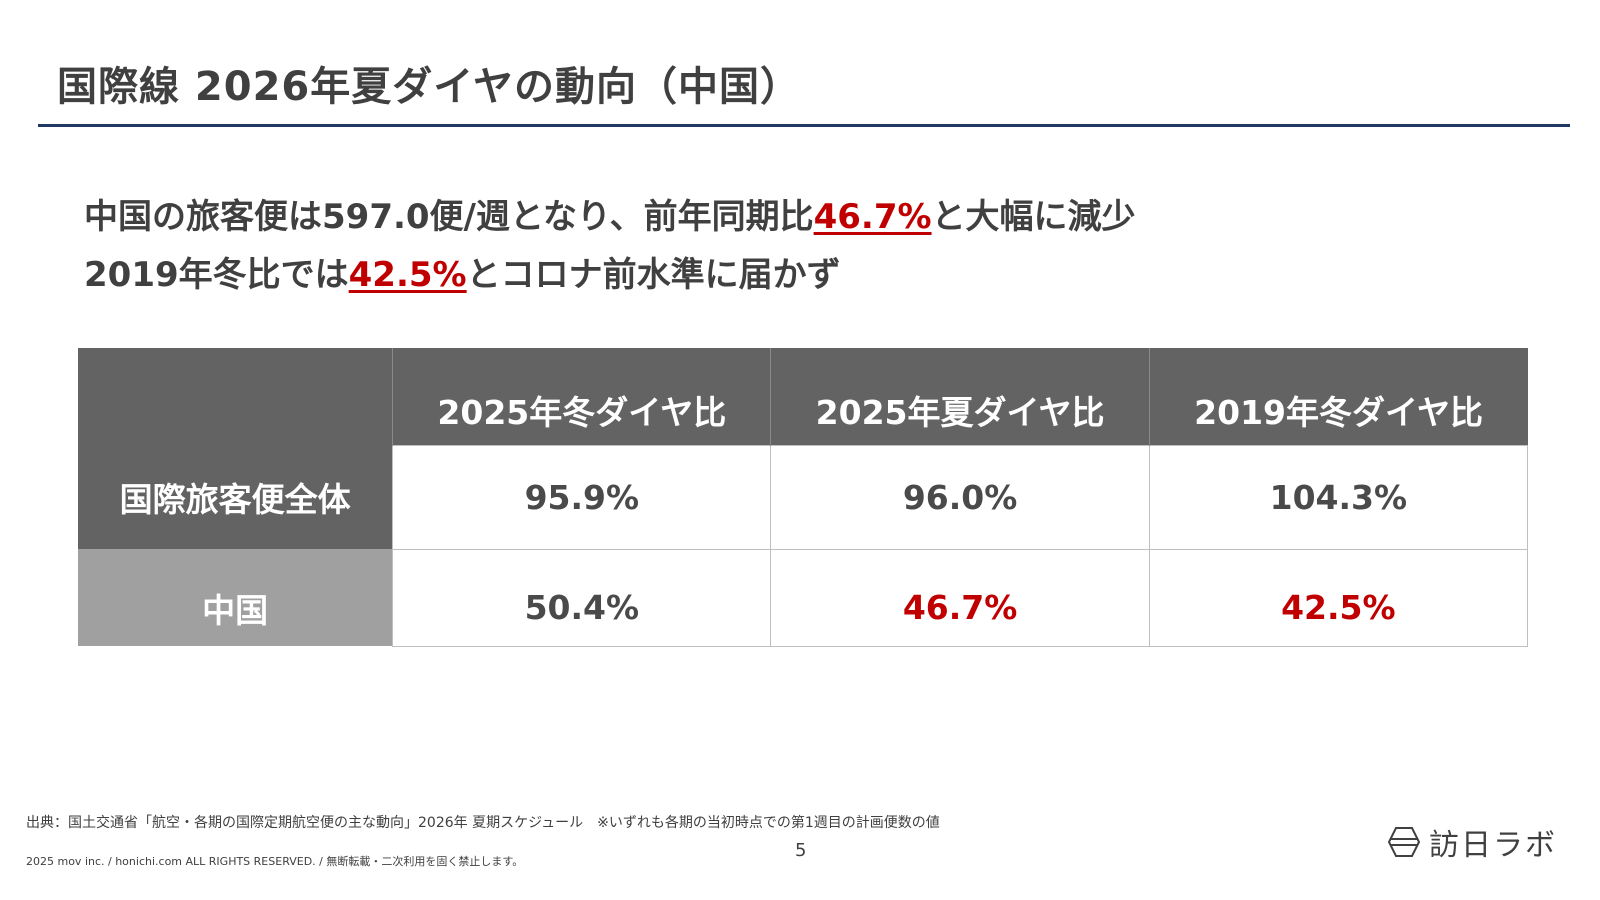 The height and width of the screenshot is (900, 1600). Describe the element at coordinates (235, 597) in the screenshot. I see `row-label-china: 中国` at that location.